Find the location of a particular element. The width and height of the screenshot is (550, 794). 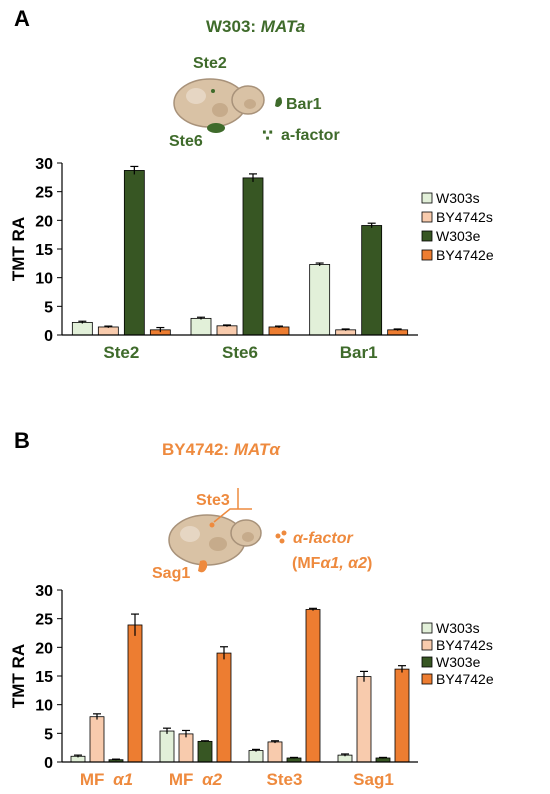

panel-a-transporter-label: Ste6 is located at coordinates (186, 141).